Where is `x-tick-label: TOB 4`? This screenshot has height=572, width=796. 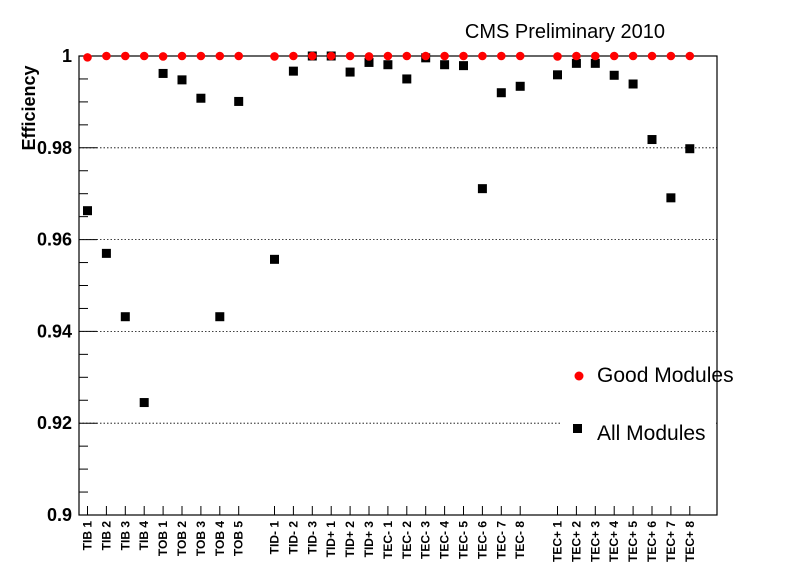 x-tick-label: TOB 4 is located at coordinates (220, 538).